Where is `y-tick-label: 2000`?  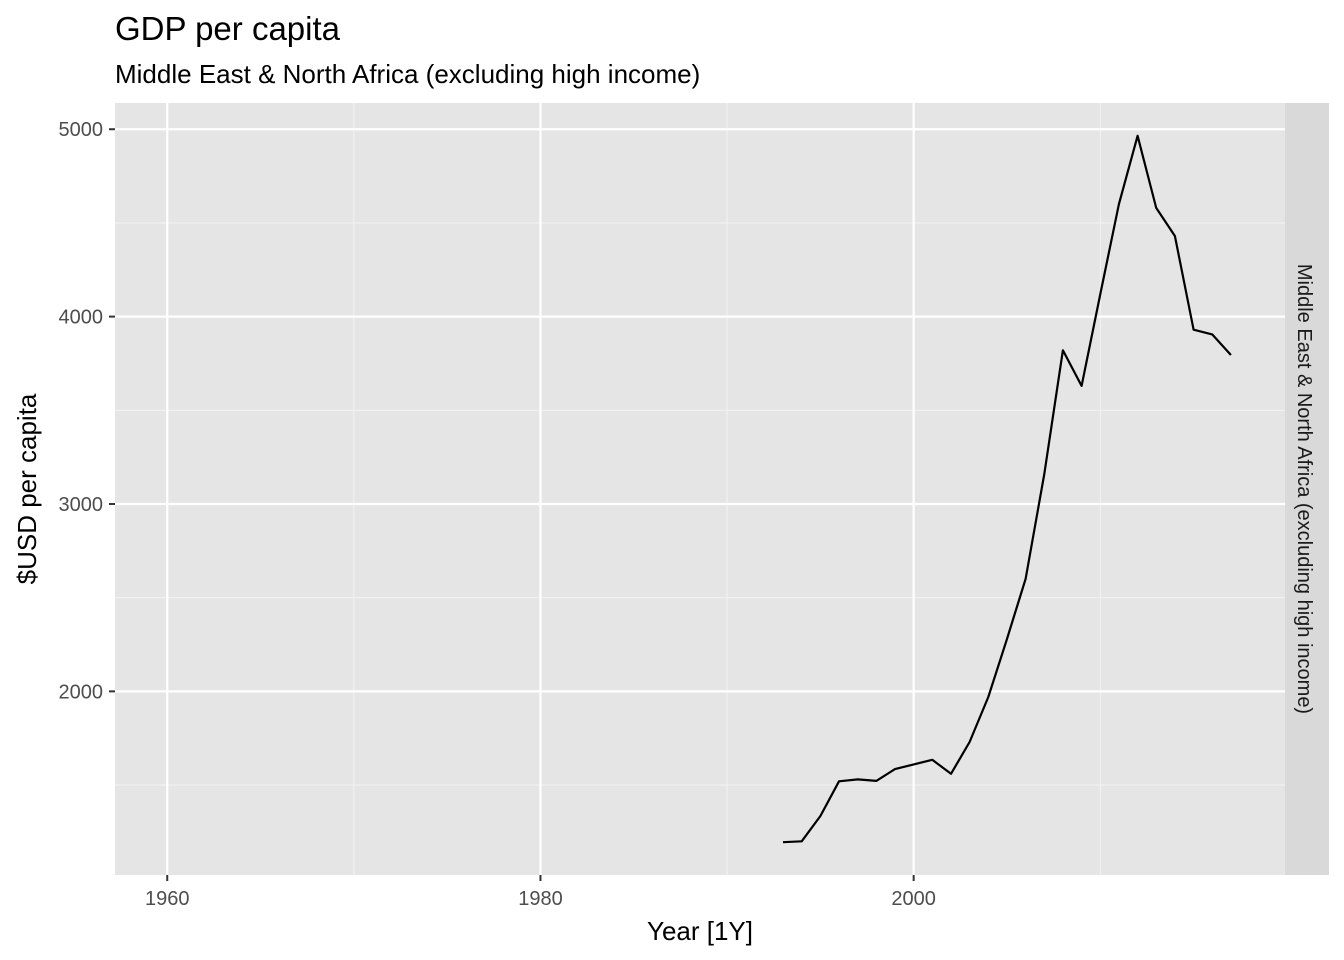 y-tick-label: 2000 is located at coordinates (81, 692).